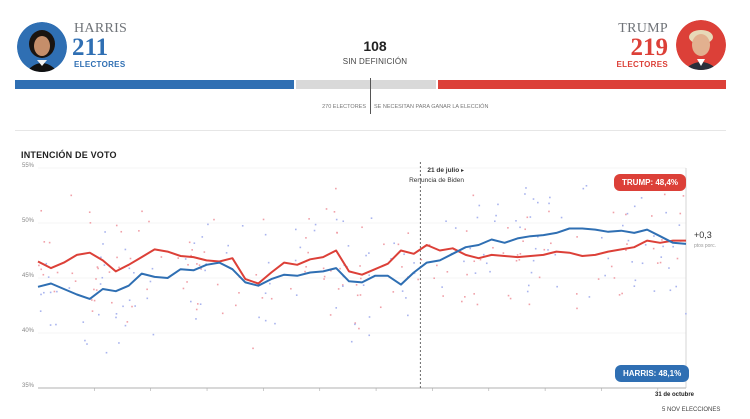 This screenshot has height=419, width=750. I want to click on trump-electors-label: ELECTORES, so click(642, 64).